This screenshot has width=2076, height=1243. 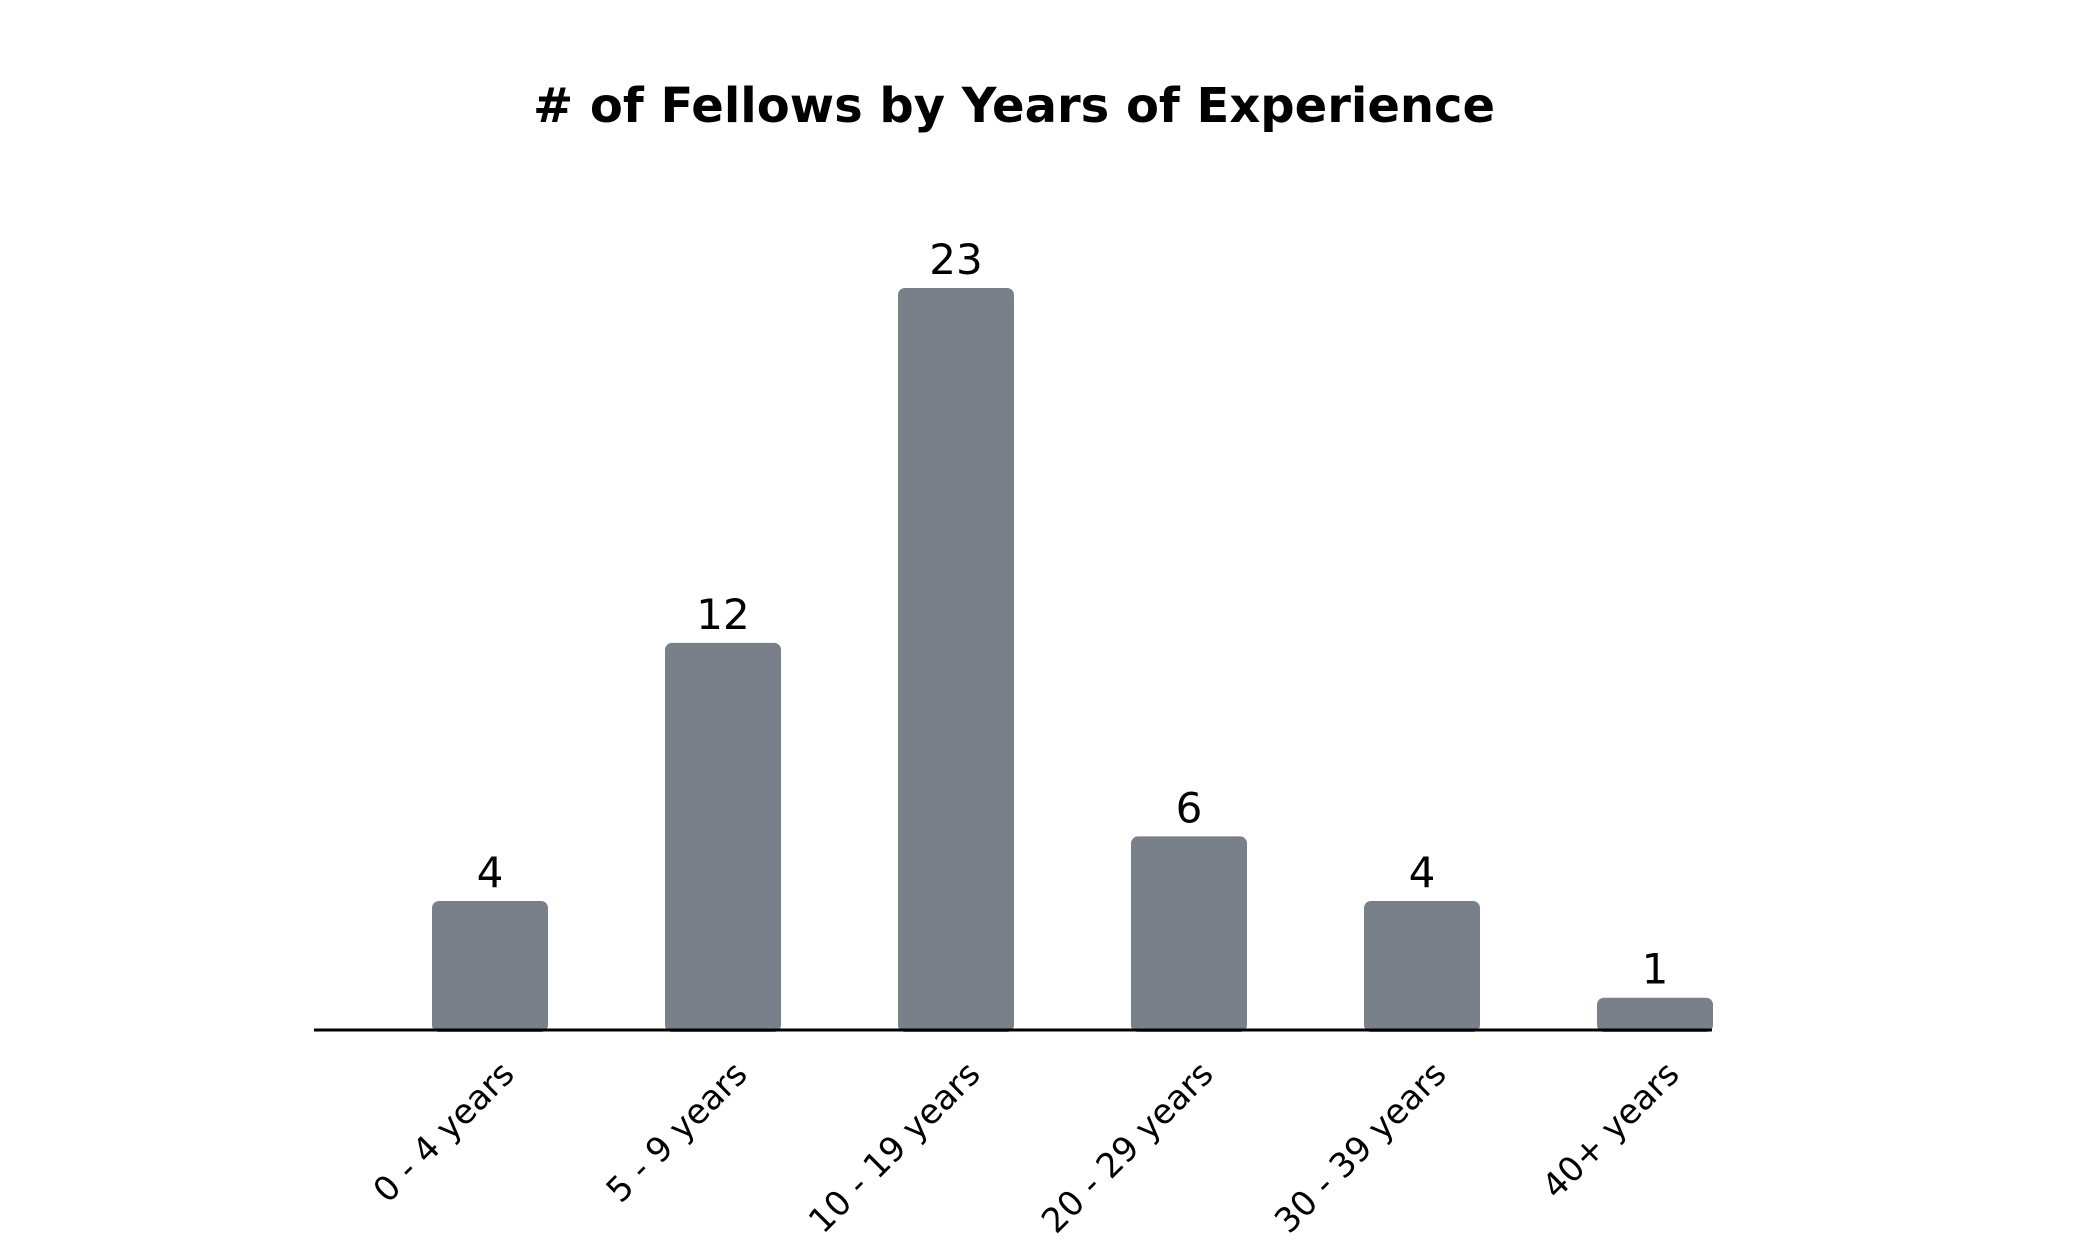 I want to click on value-label-1: 4, so click(x=490, y=872).